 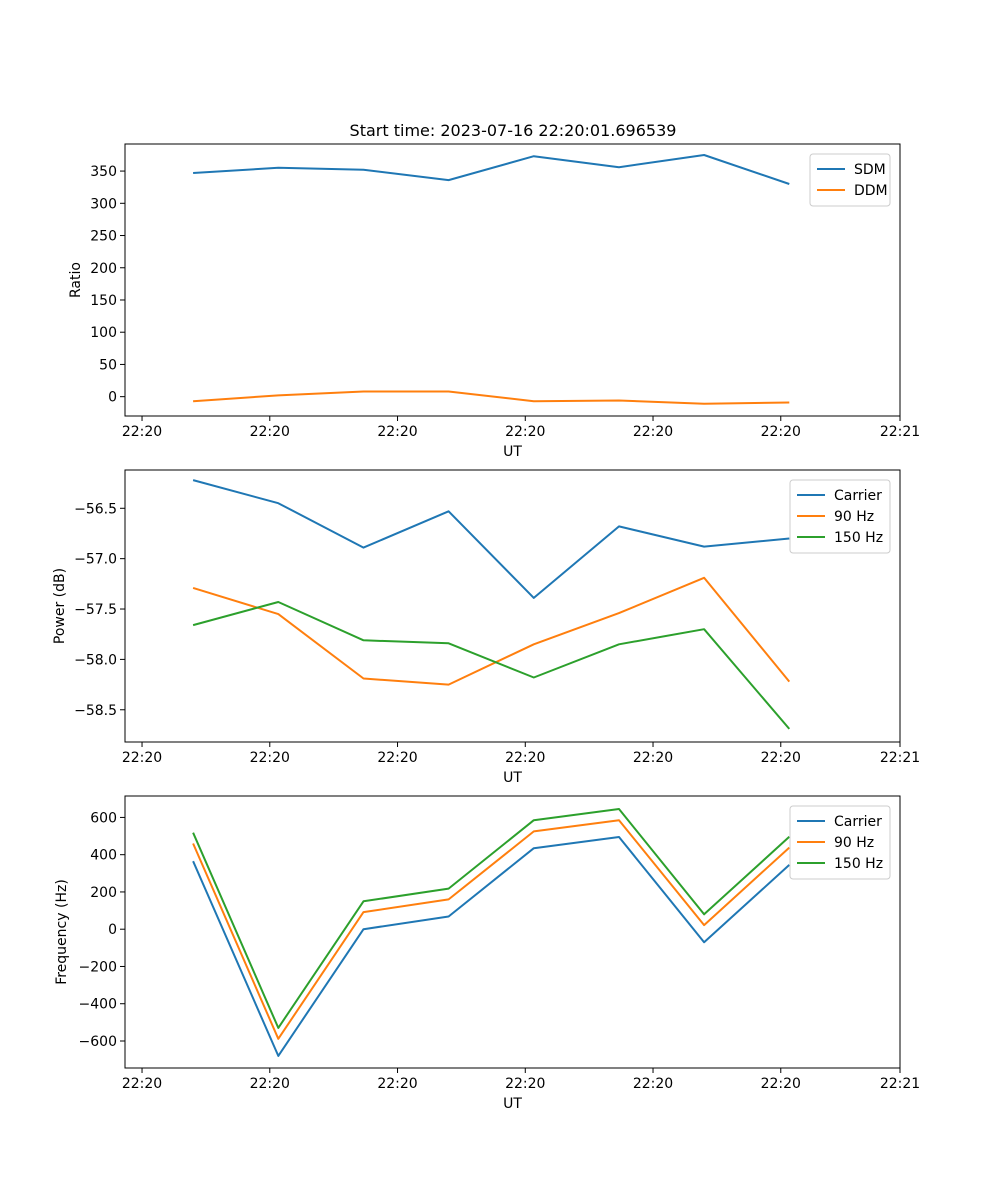 I want to click on series-line-sdm, so click(x=491, y=169).